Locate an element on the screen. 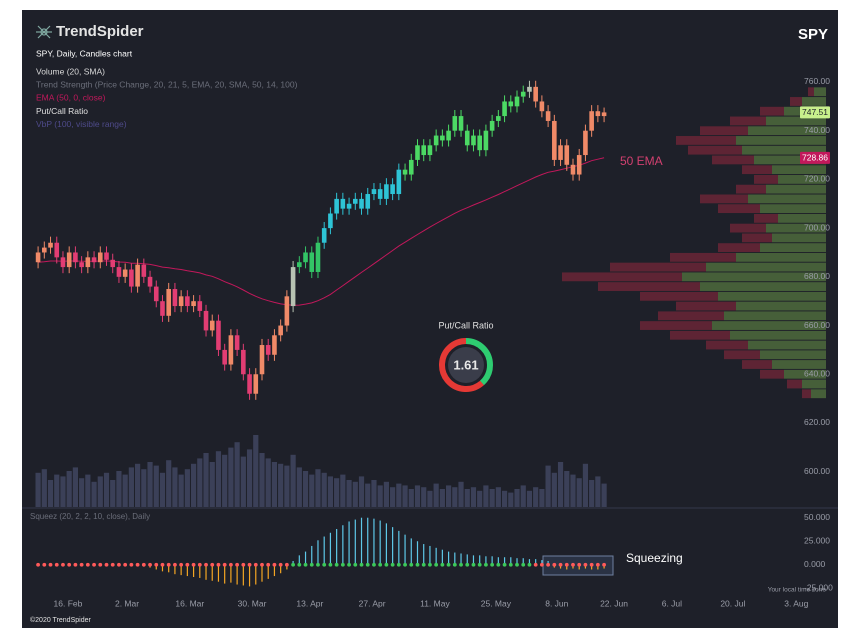 This screenshot has width=858, height=635. x-tick-label: 27. Apr is located at coordinates (372, 603).